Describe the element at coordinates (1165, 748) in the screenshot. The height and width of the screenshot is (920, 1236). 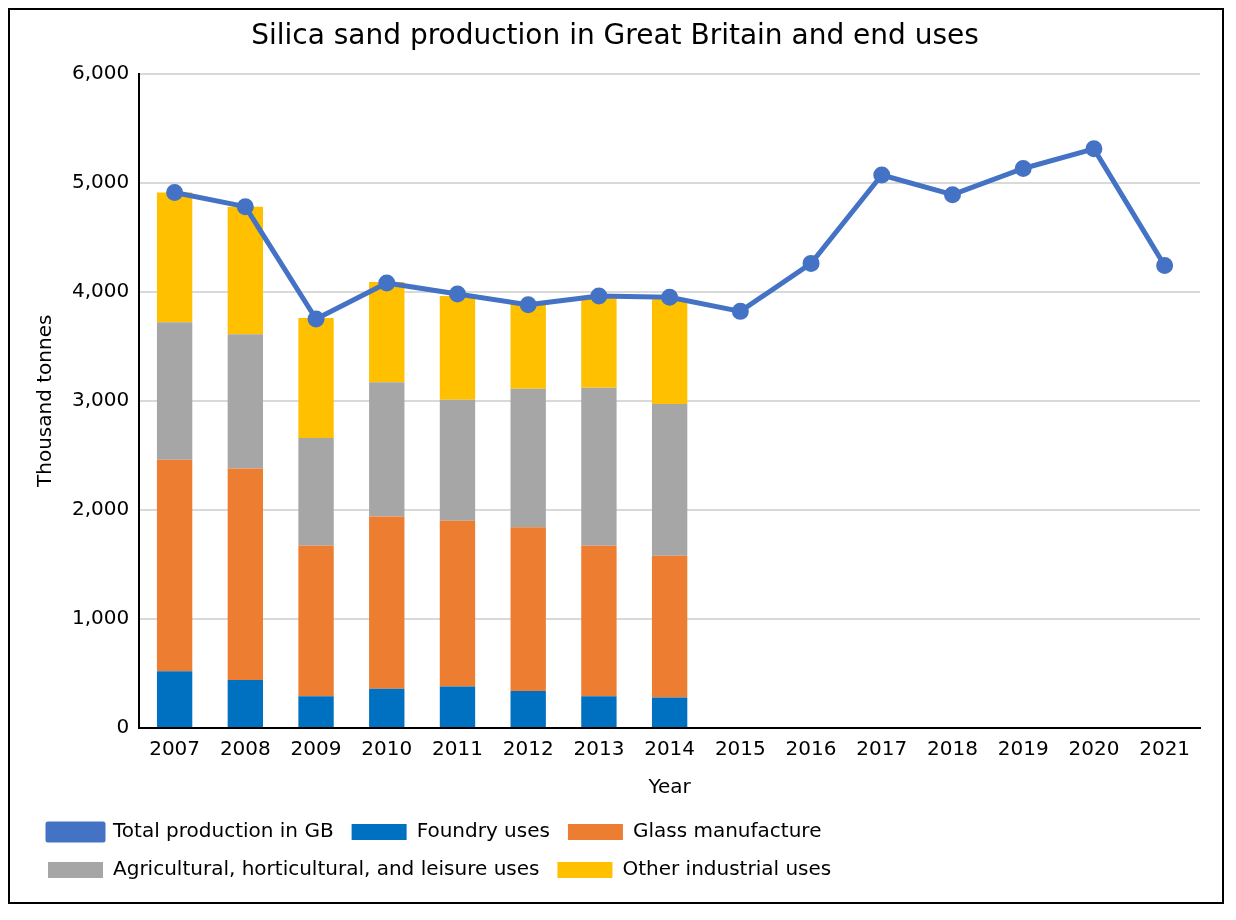
I see `x-tick-label: 2021` at that location.